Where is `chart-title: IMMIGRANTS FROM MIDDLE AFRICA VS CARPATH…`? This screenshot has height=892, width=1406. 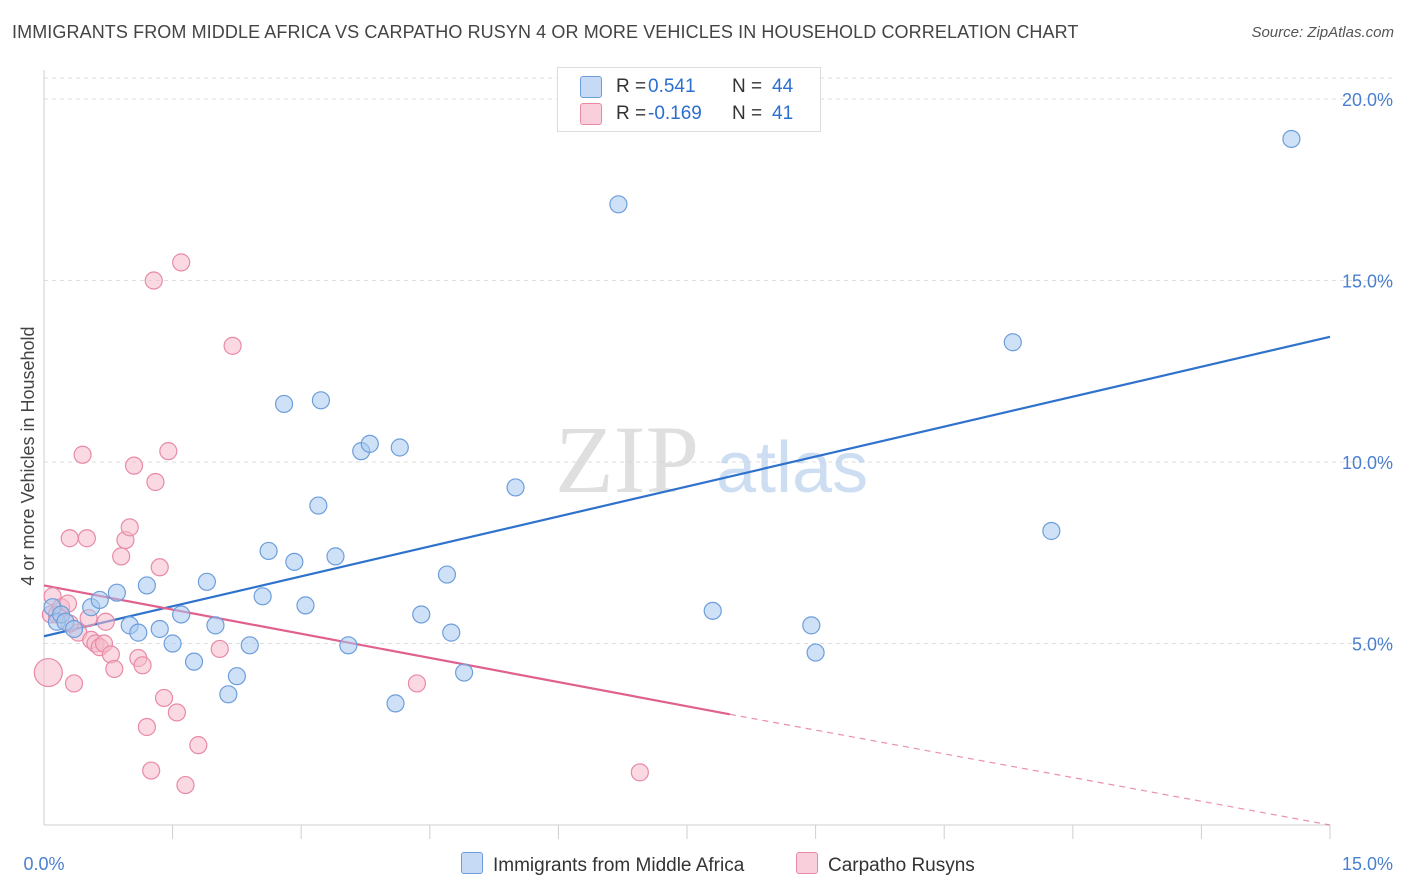
chart-title: IMMIGRANTS FROM MIDDLE AFRICA VS CARPATH… is located at coordinates (545, 32).